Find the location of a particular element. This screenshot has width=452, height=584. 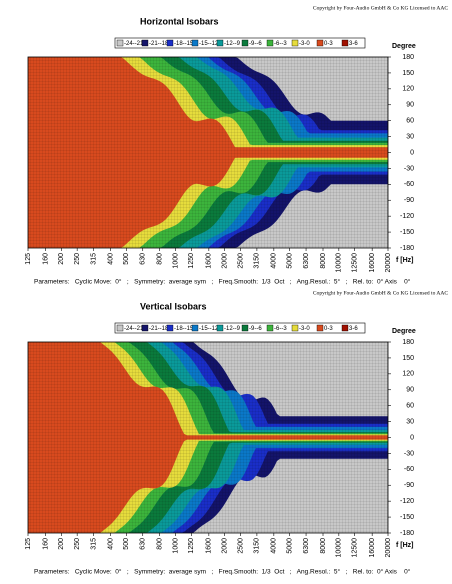

x-tick-label: 4000 is located at coordinates (274, 546).